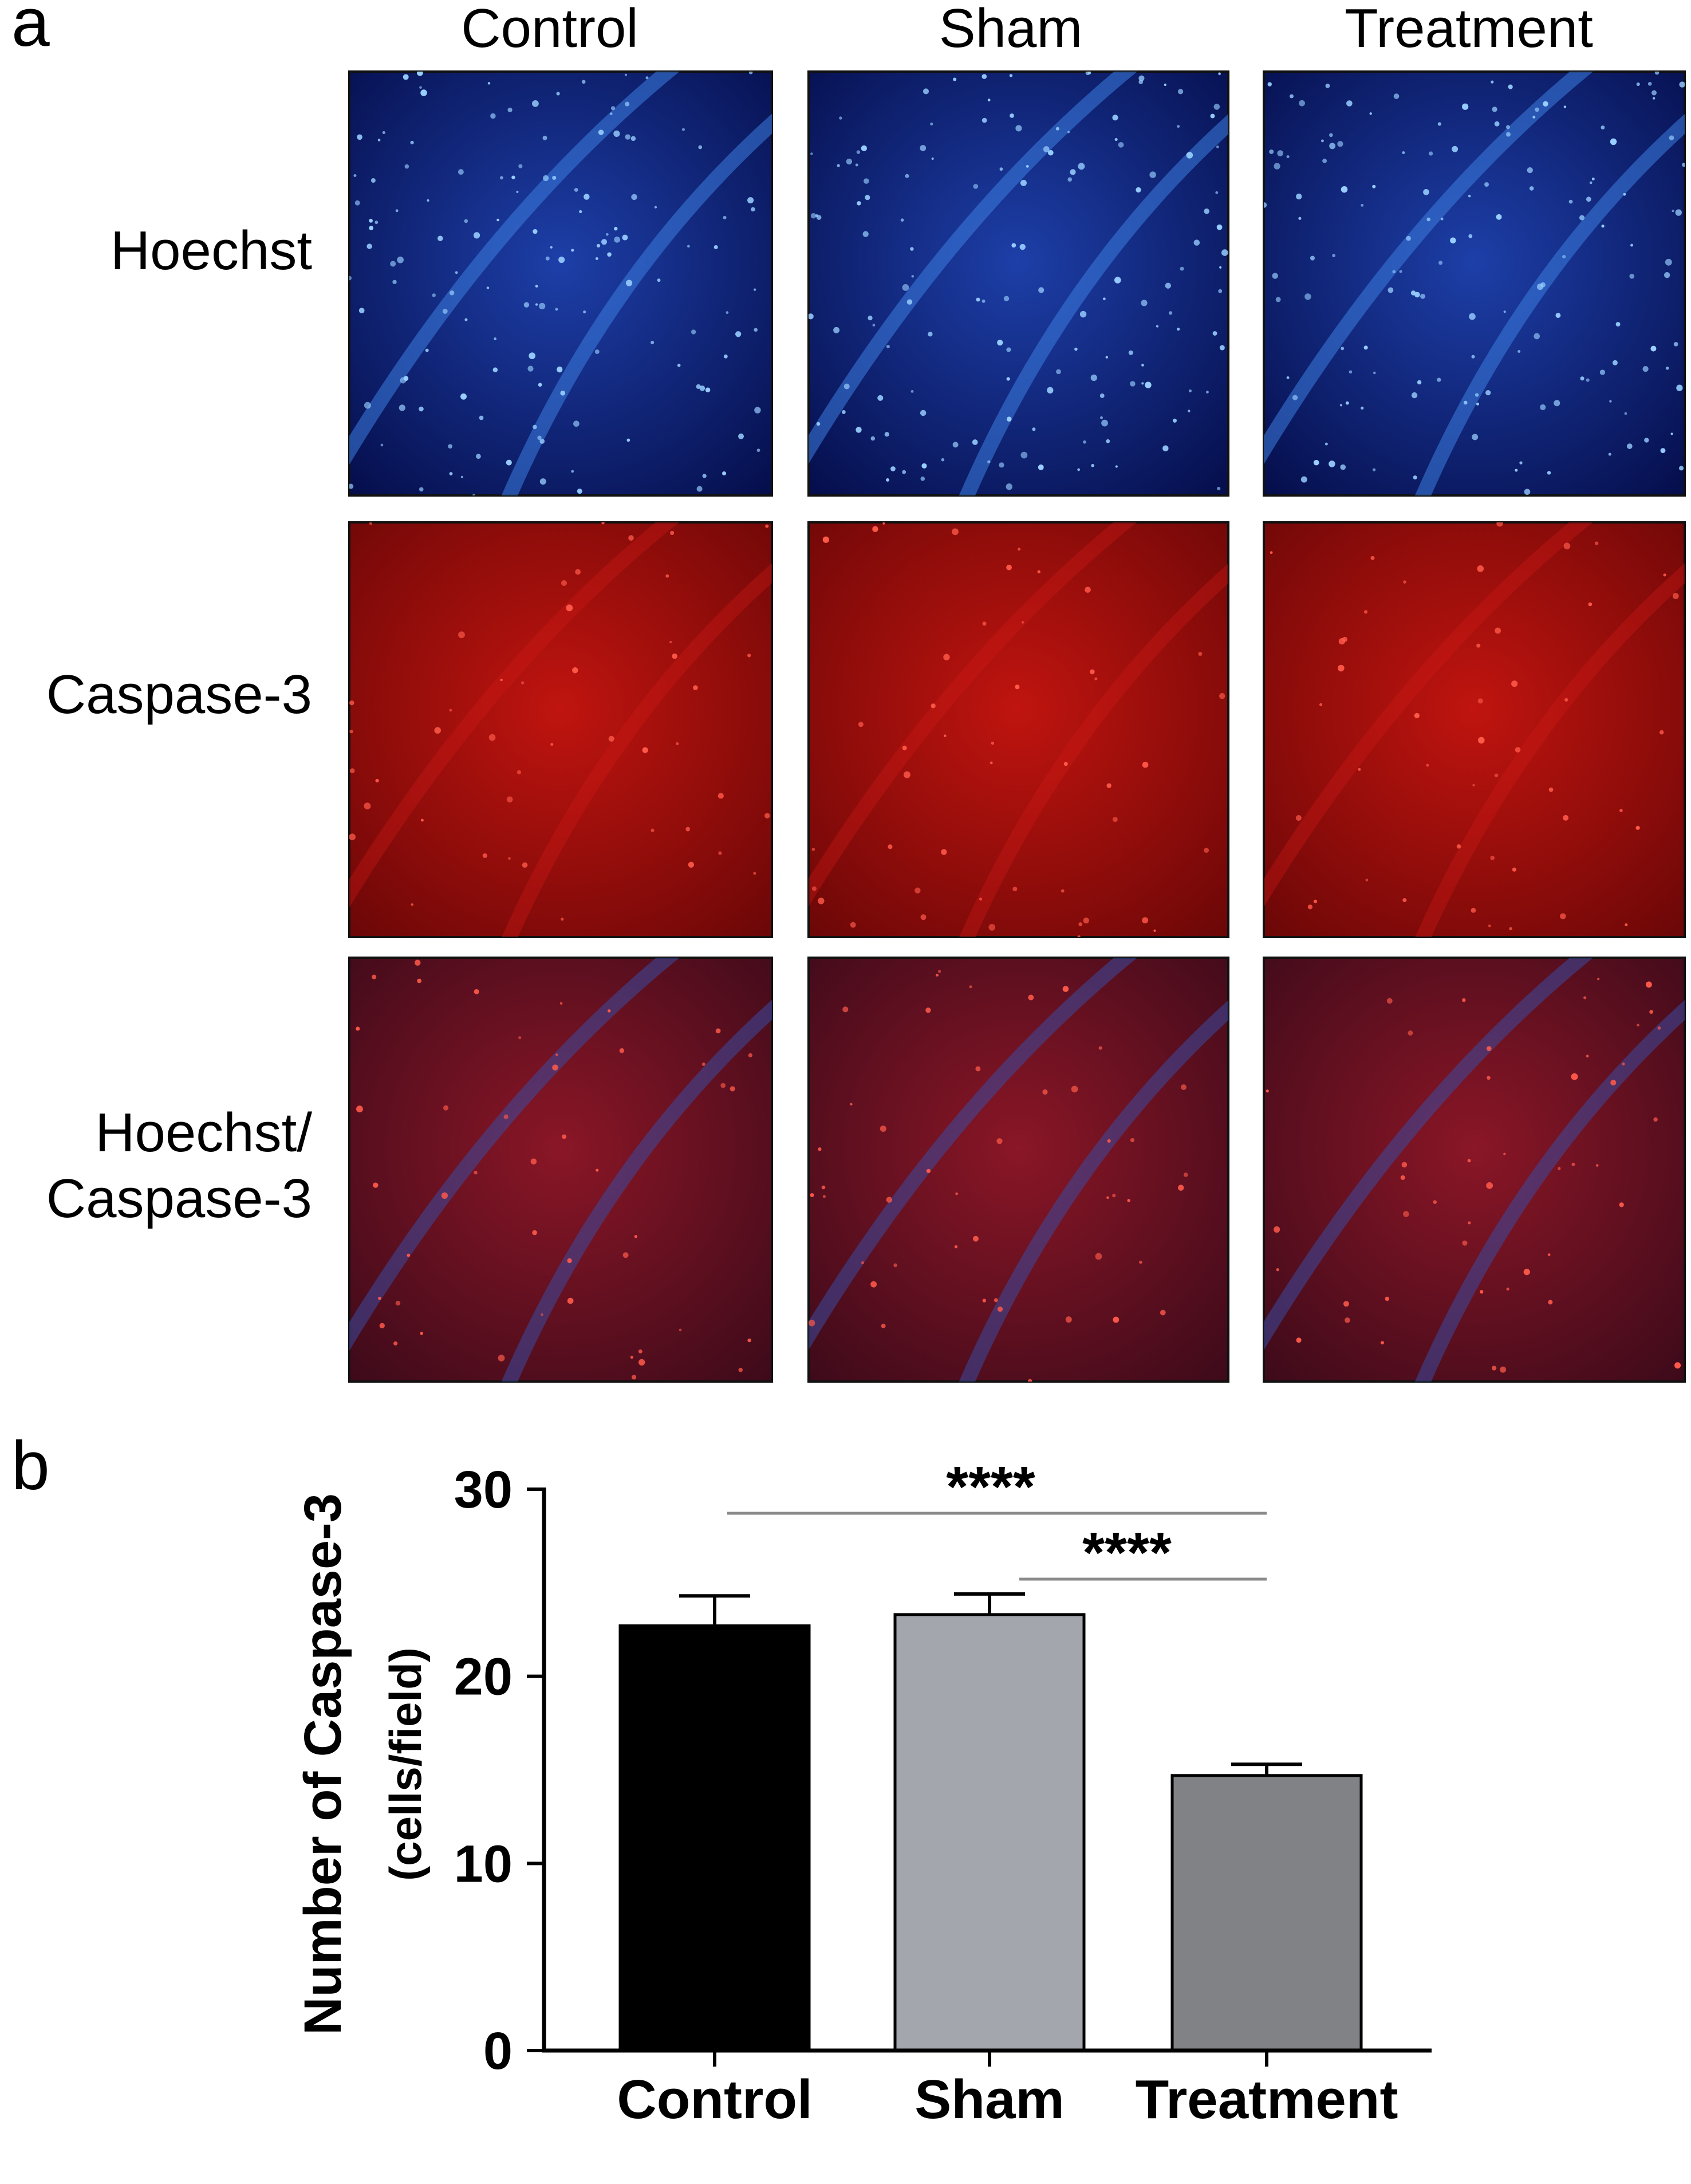 The height and width of the screenshot is (2184, 1691). What do you see at coordinates (179, 694) in the screenshot?
I see `row-header-caspase-3: Caspase-3` at bounding box center [179, 694].